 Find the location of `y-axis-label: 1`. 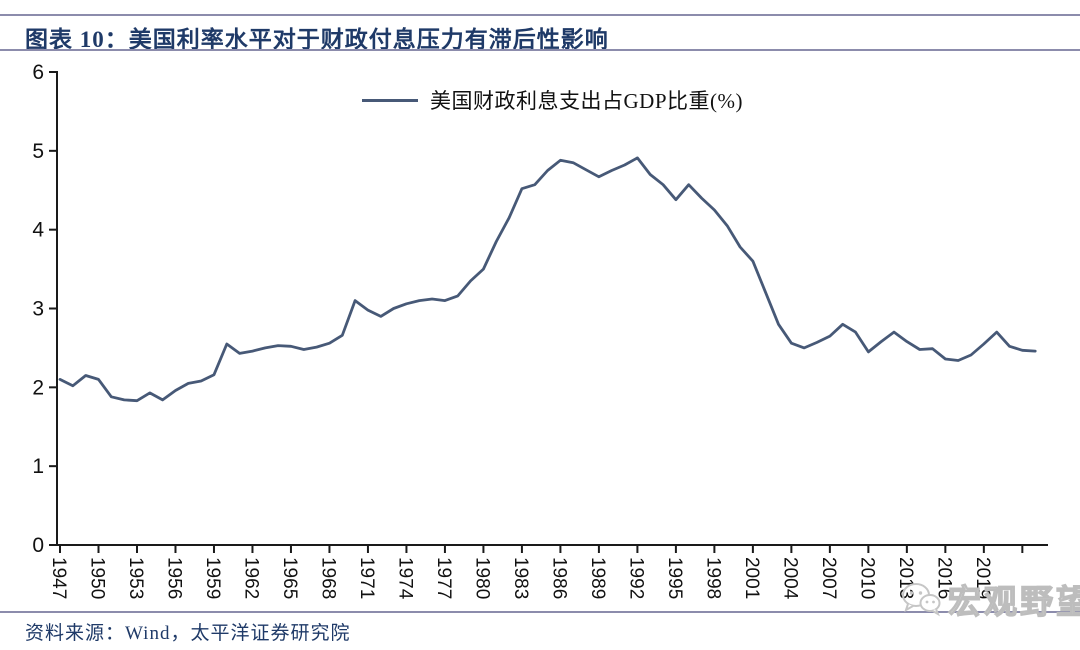

y-axis-label: 1 is located at coordinates (38, 466).